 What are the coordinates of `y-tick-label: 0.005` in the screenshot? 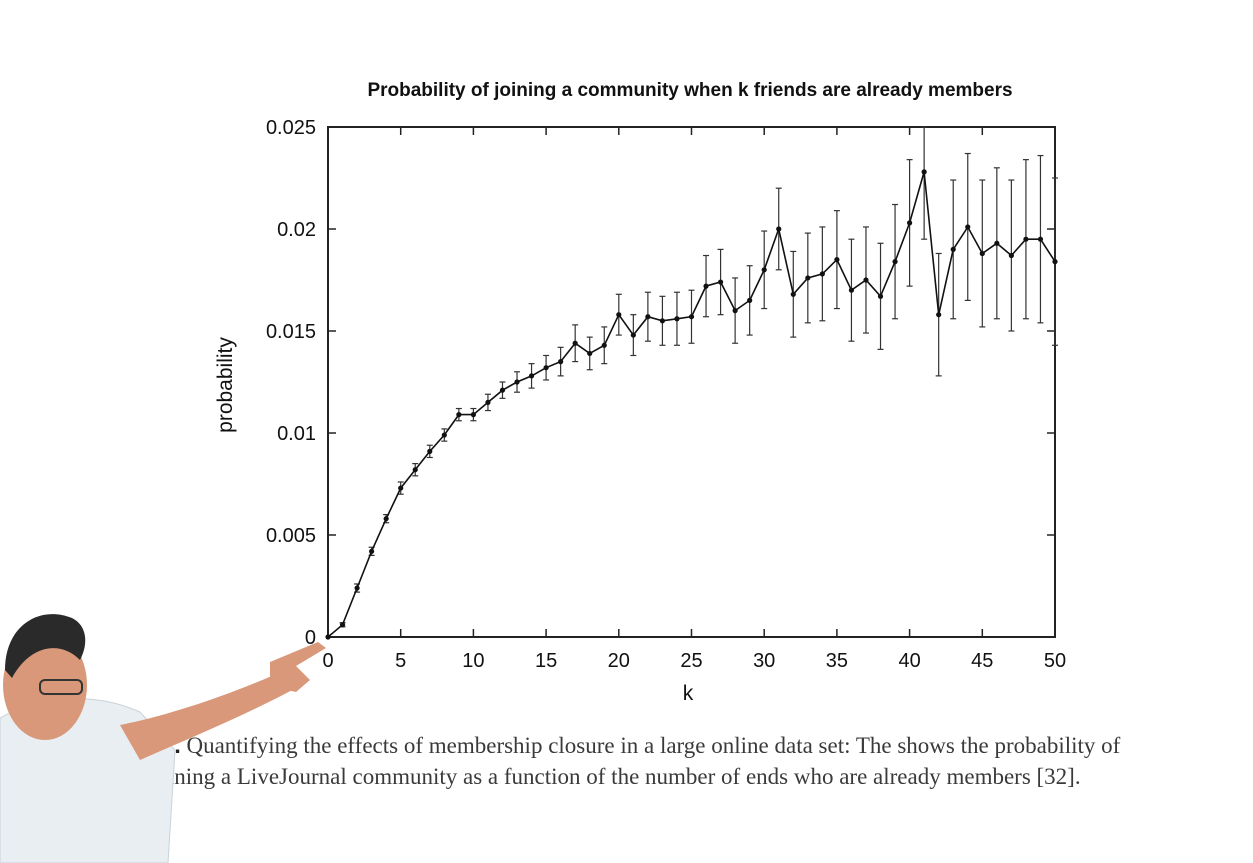 It's located at (291, 536).